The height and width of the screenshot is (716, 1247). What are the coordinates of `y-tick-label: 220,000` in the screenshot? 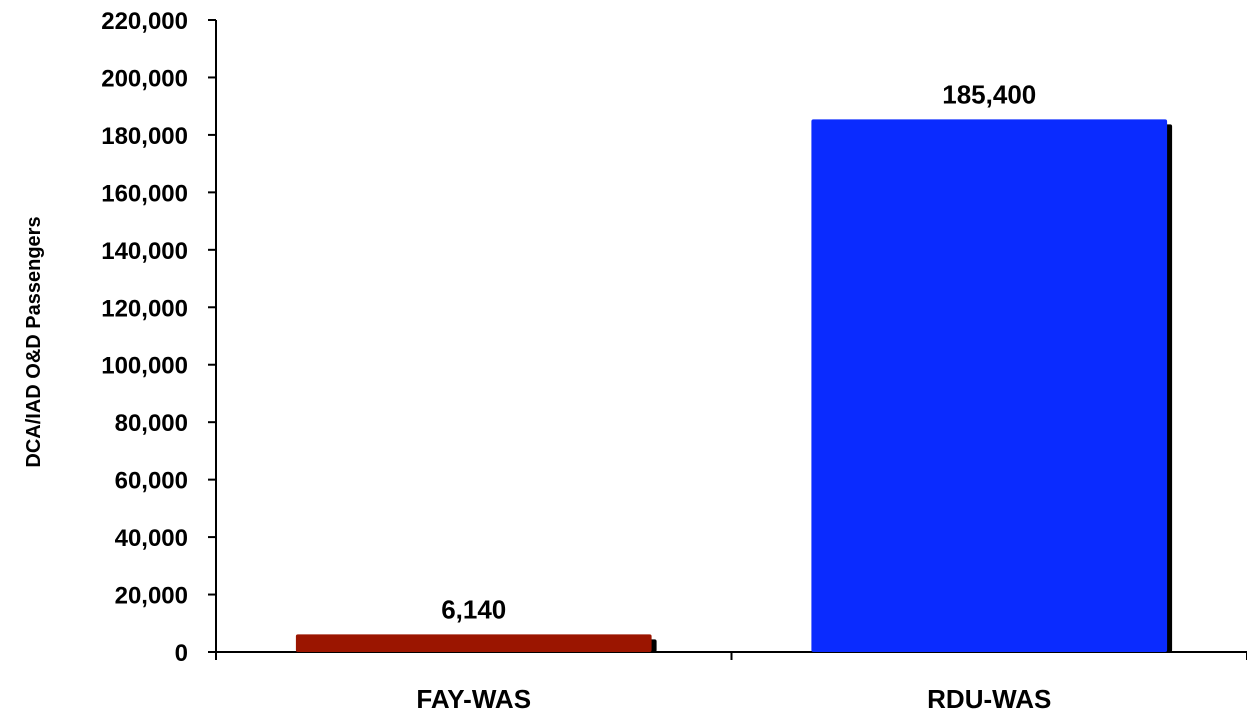 It's located at (144, 21).